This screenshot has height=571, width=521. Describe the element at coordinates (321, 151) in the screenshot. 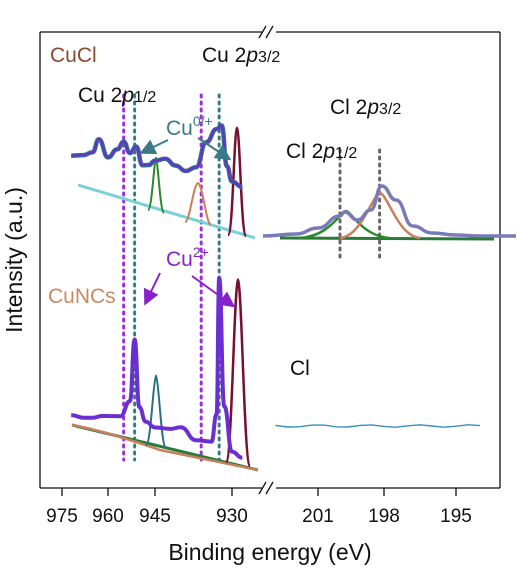

I see `cl-2p12-label: Cl 2p1/2` at that location.